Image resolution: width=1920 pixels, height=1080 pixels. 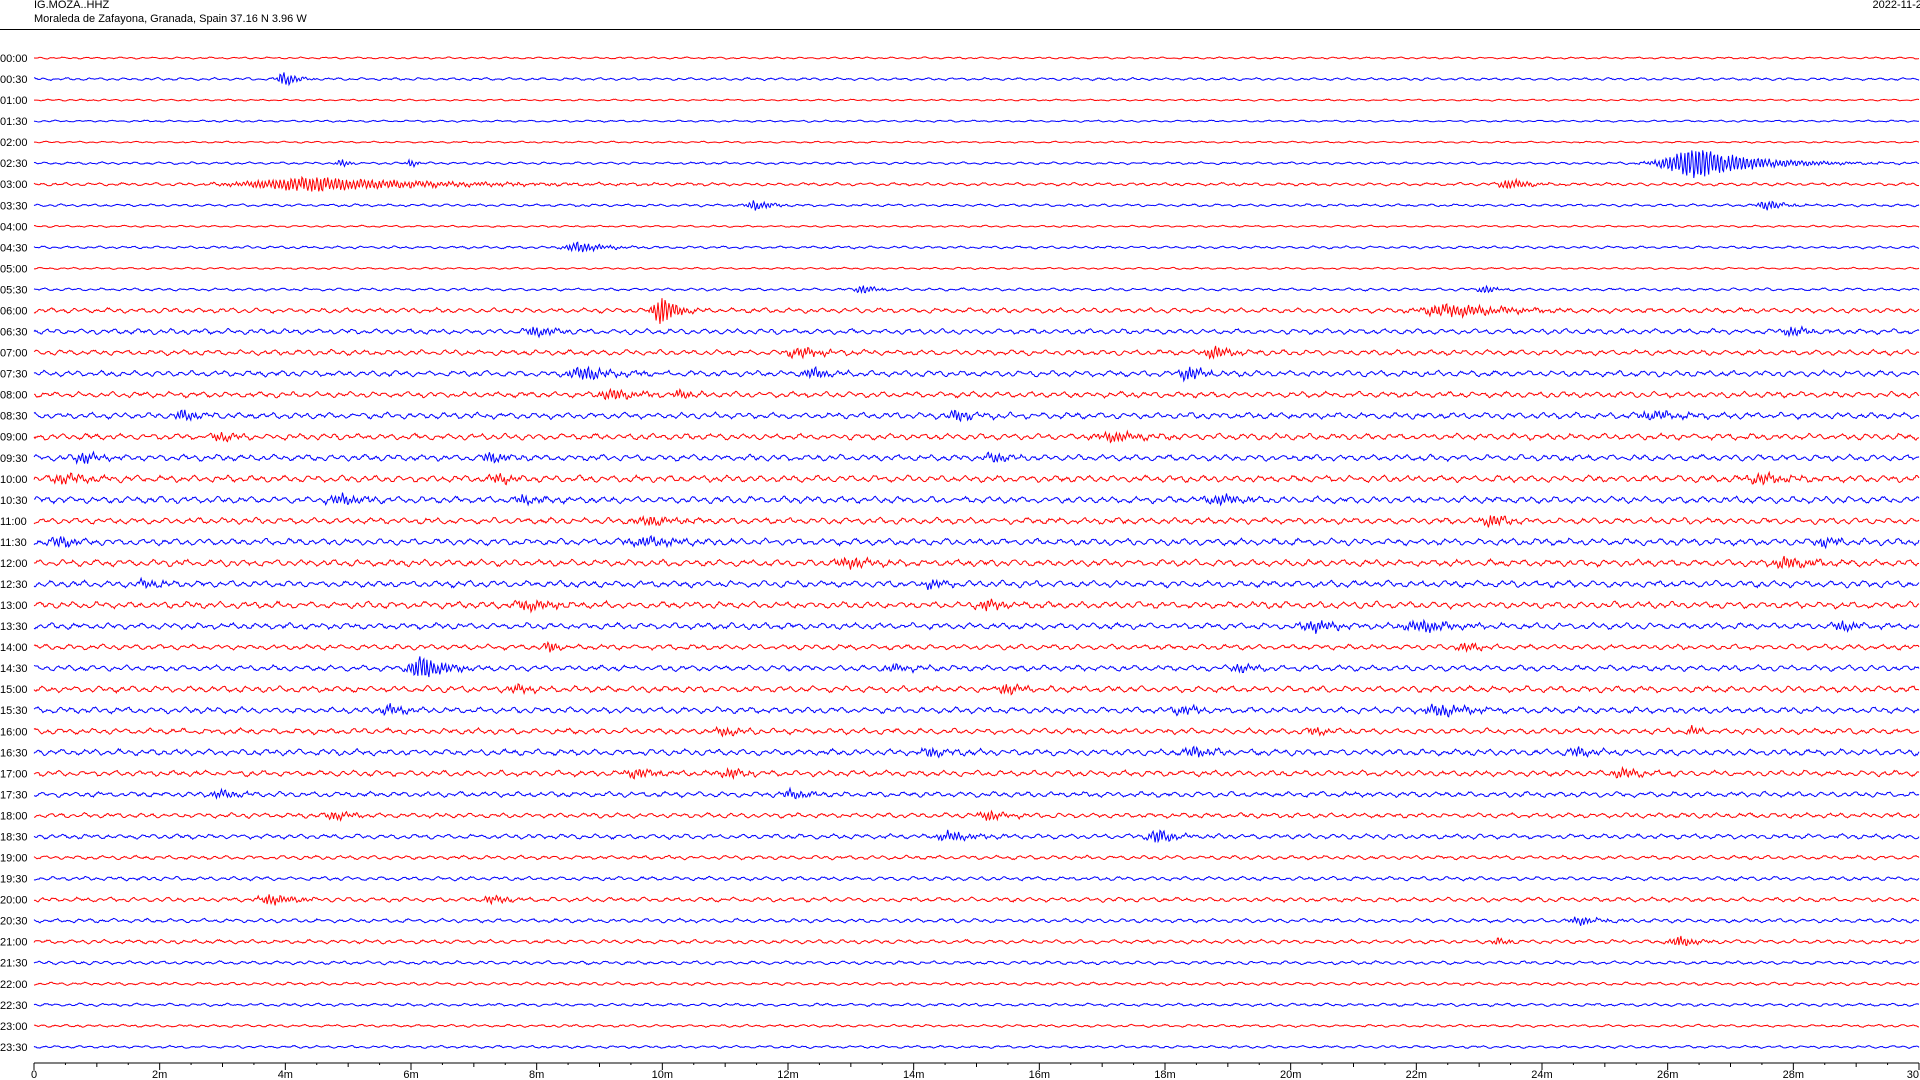 I want to click on row-label-0430: 04:30, so click(x=14, y=248).